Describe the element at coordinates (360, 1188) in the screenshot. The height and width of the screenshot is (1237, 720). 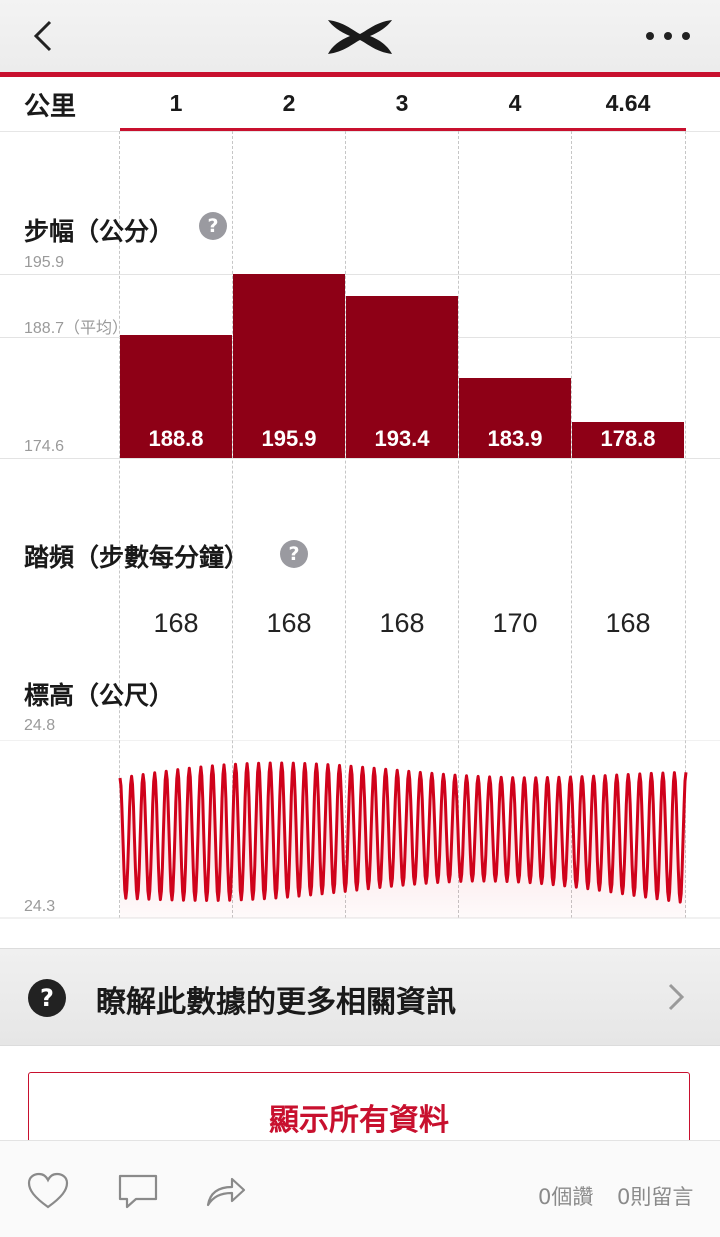
I see `social-footer: 0個讚 0則留言` at that location.